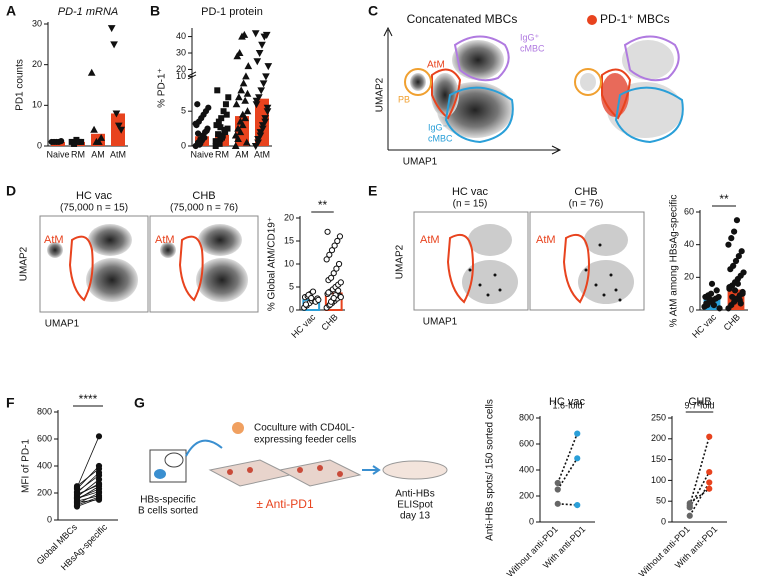  What do you see at coordinates (462, 19) in the screenshot?
I see `umap-title: Concatenated MBCs` at bounding box center [462, 19].